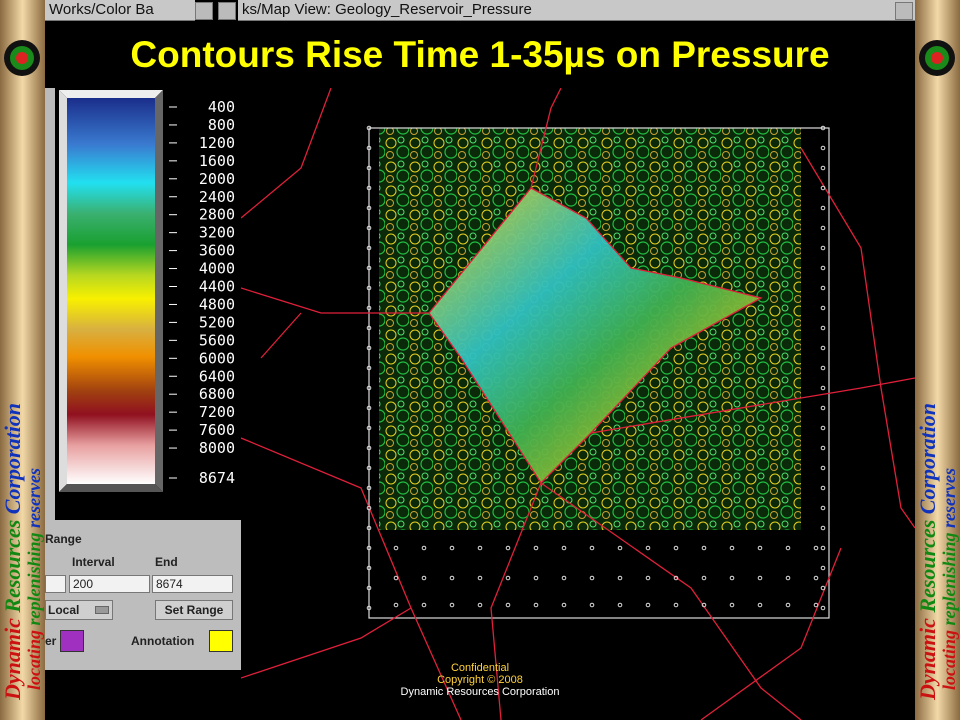  Describe the element at coordinates (101, 9) in the screenshot. I see `window-title-text: Works/Color Ba` at that location.